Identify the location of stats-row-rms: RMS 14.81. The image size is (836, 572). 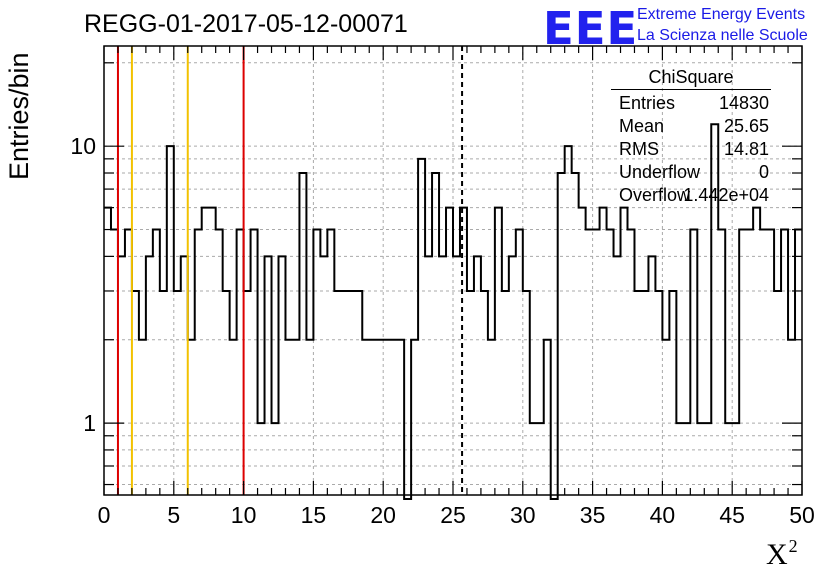
(694, 150).